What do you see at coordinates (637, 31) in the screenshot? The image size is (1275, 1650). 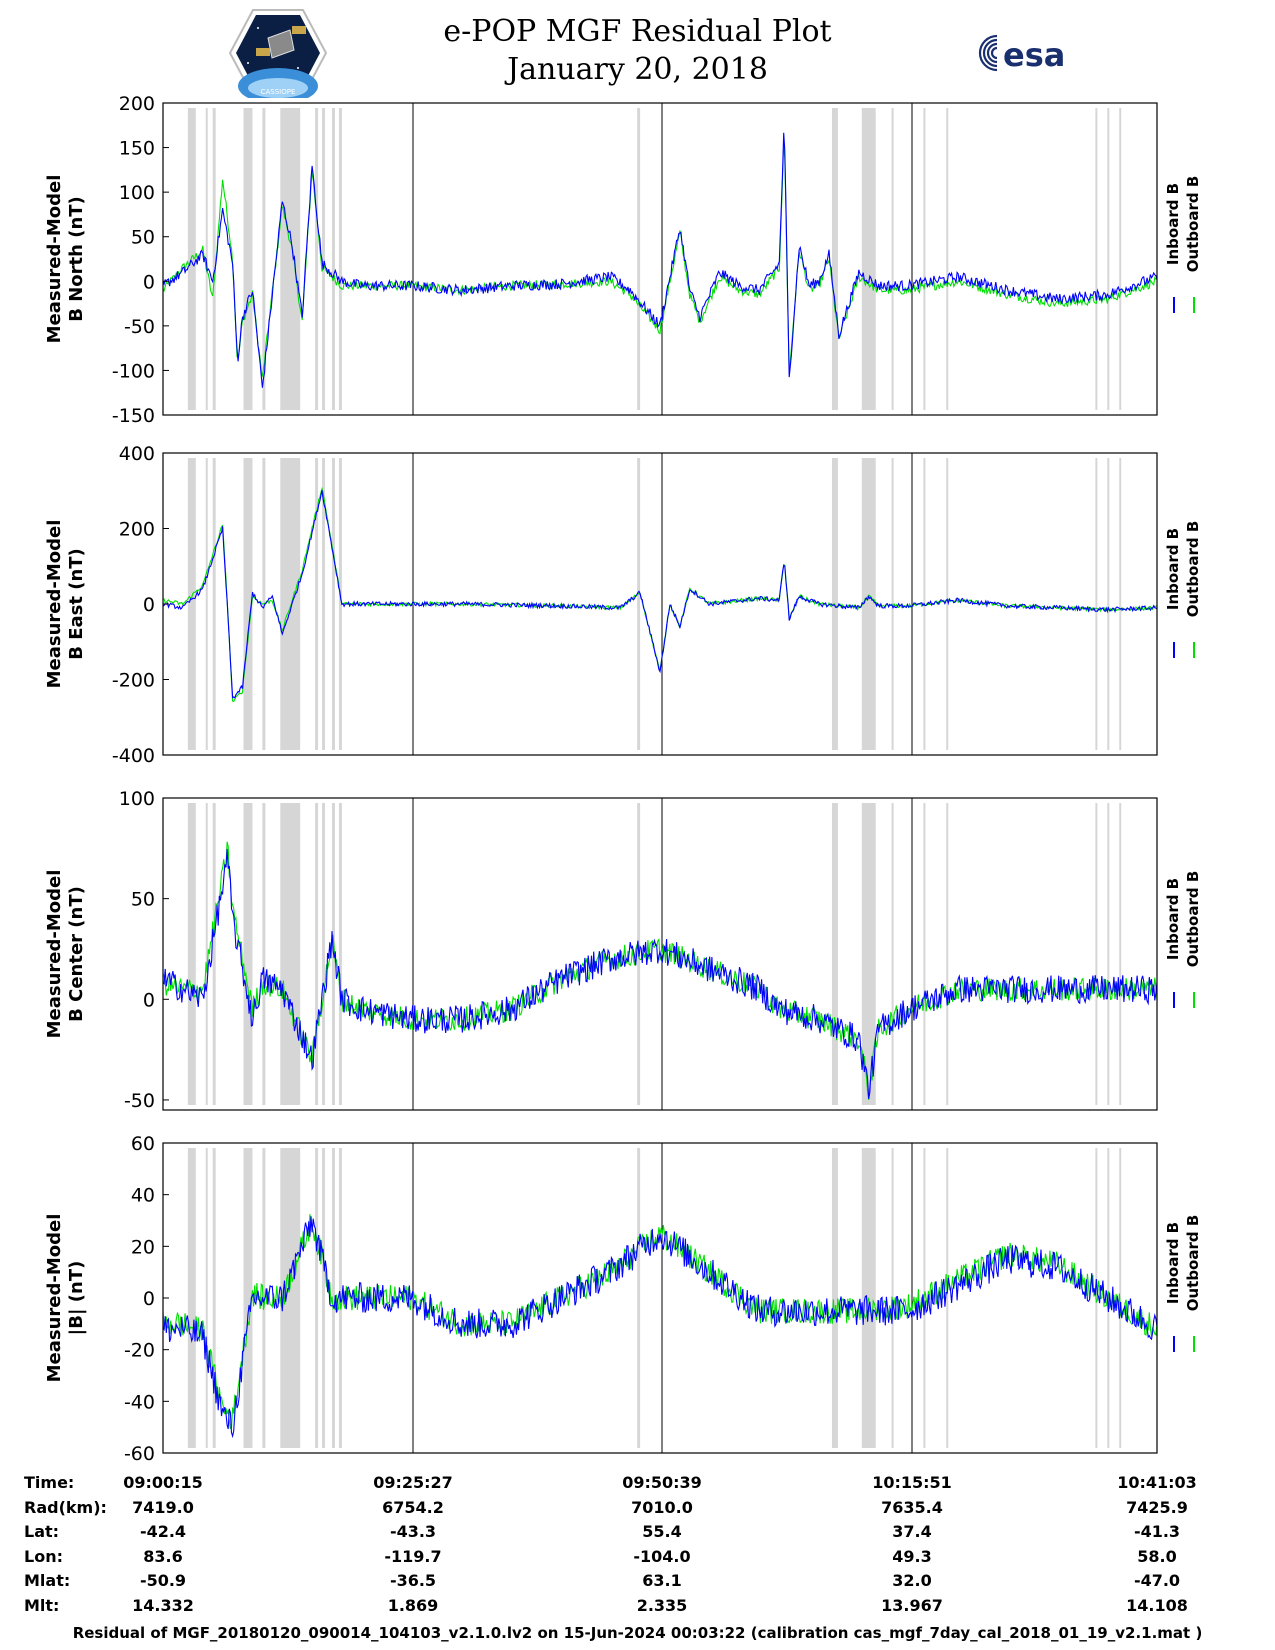 I see `plot-title: e-POP MGF Residual Plot` at bounding box center [637, 31].